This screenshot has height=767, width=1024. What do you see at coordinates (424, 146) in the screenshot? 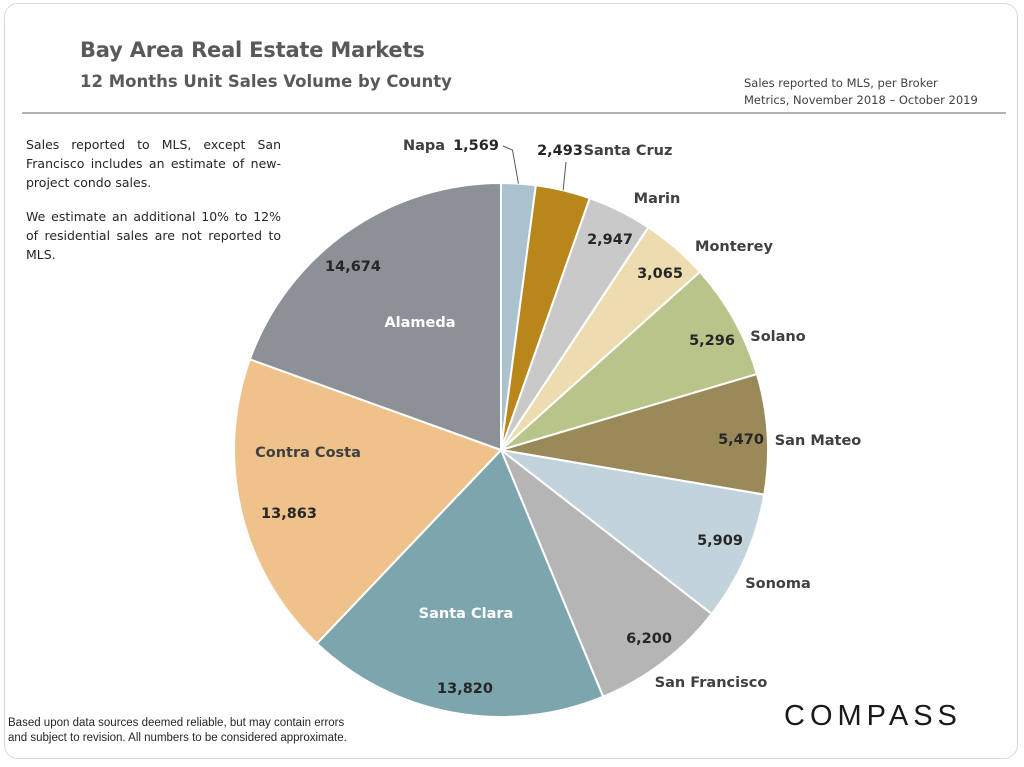
I see `slice-label-napa: Napa` at bounding box center [424, 146].